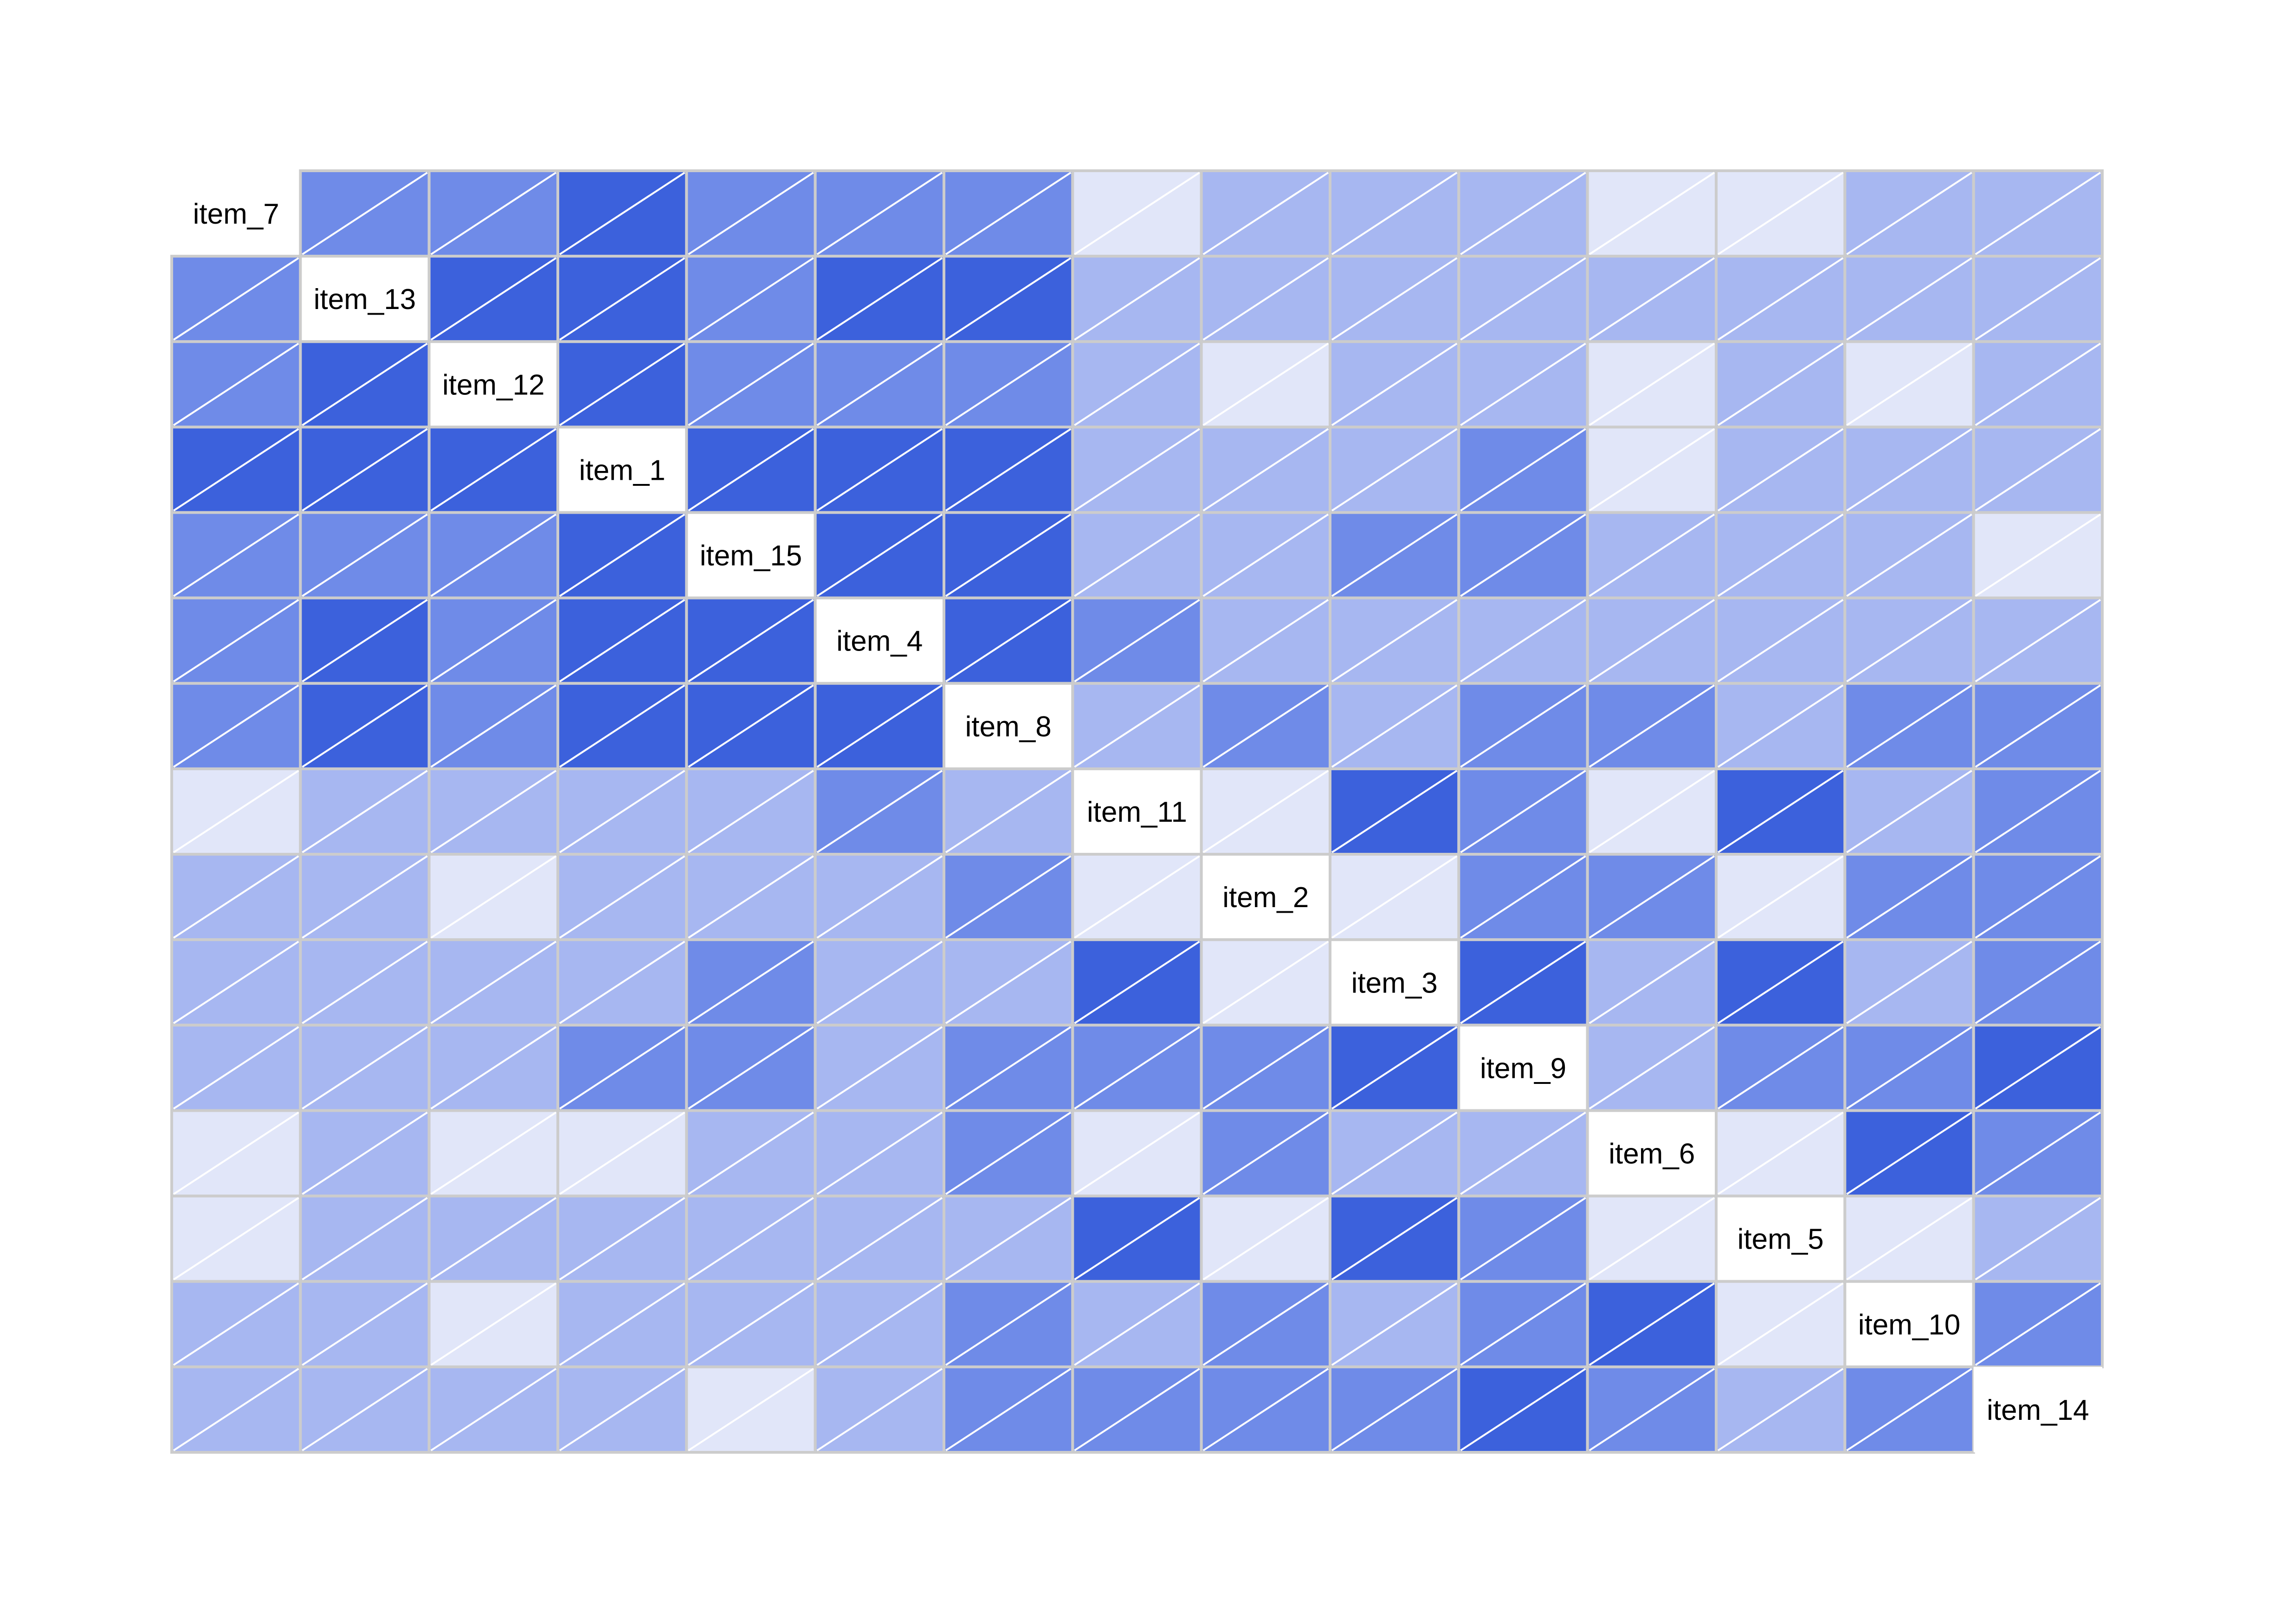 The height and width of the screenshot is (1624, 2274). What do you see at coordinates (1008, 727) in the screenshot?
I see `item-label-item_8: item_8` at bounding box center [1008, 727].